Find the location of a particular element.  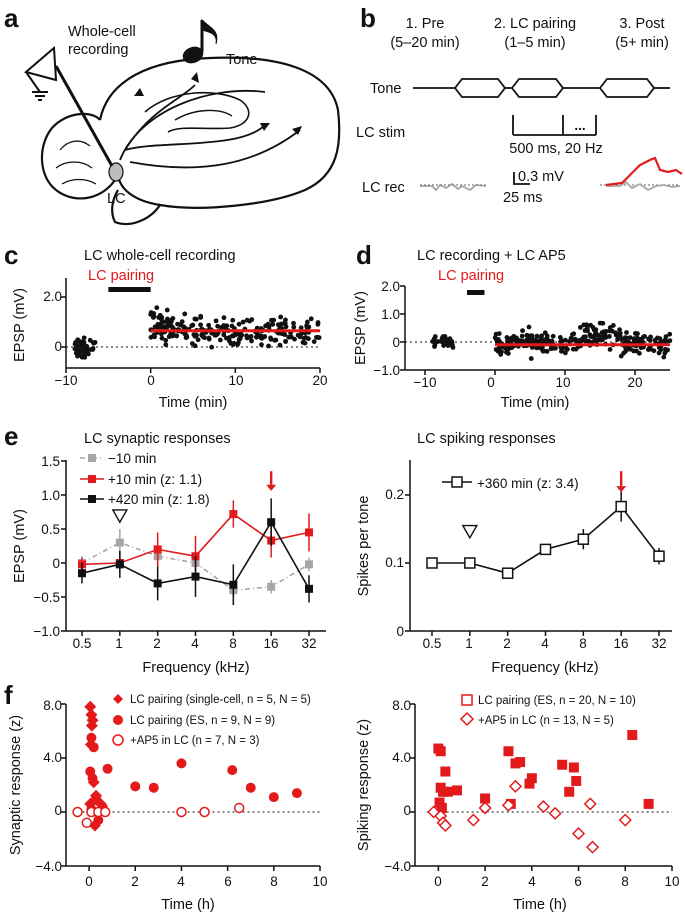

lc-label: LC is located at coordinates (116, 199).